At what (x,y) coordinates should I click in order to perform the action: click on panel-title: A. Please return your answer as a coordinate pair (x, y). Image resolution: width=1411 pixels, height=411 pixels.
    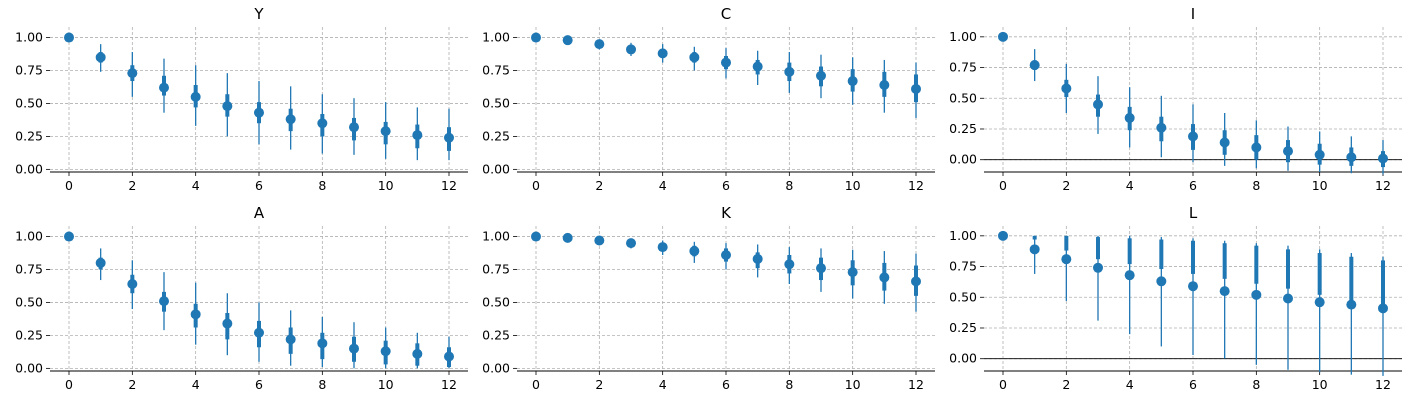
    Looking at the image, I should click on (259, 213).